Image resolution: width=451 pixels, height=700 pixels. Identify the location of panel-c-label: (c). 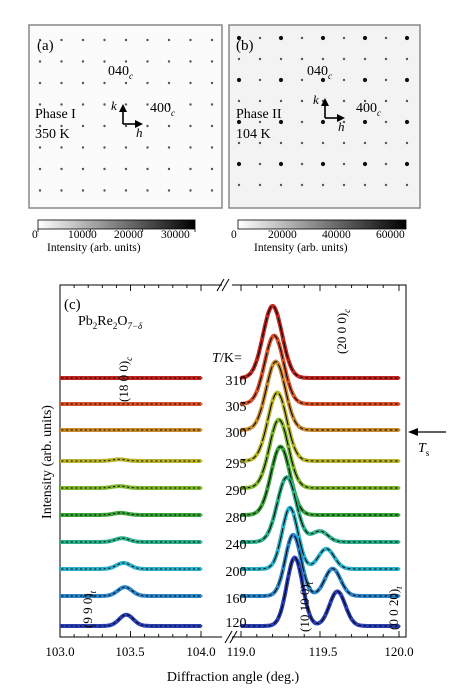
(72, 305).